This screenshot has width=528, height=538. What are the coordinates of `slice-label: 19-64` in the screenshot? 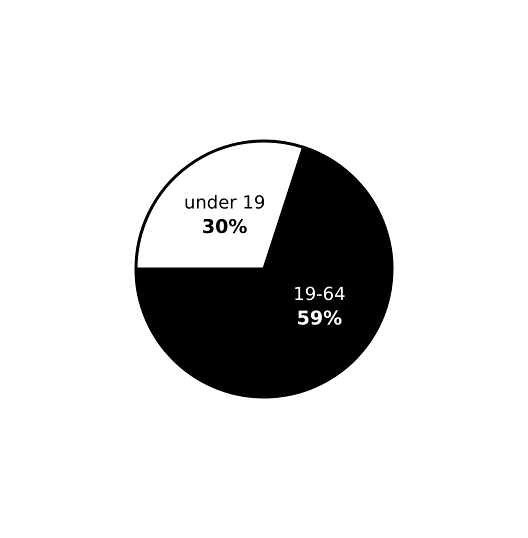 It's located at (319, 295).